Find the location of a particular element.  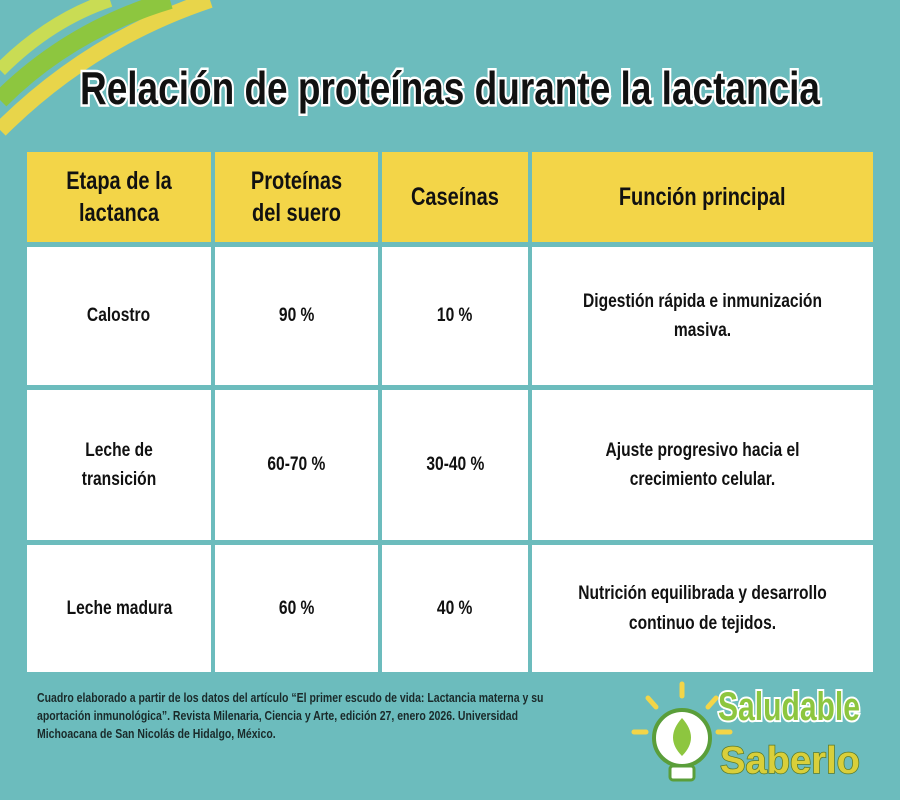

header-cell: Proteínas del suero is located at coordinates (296, 197).